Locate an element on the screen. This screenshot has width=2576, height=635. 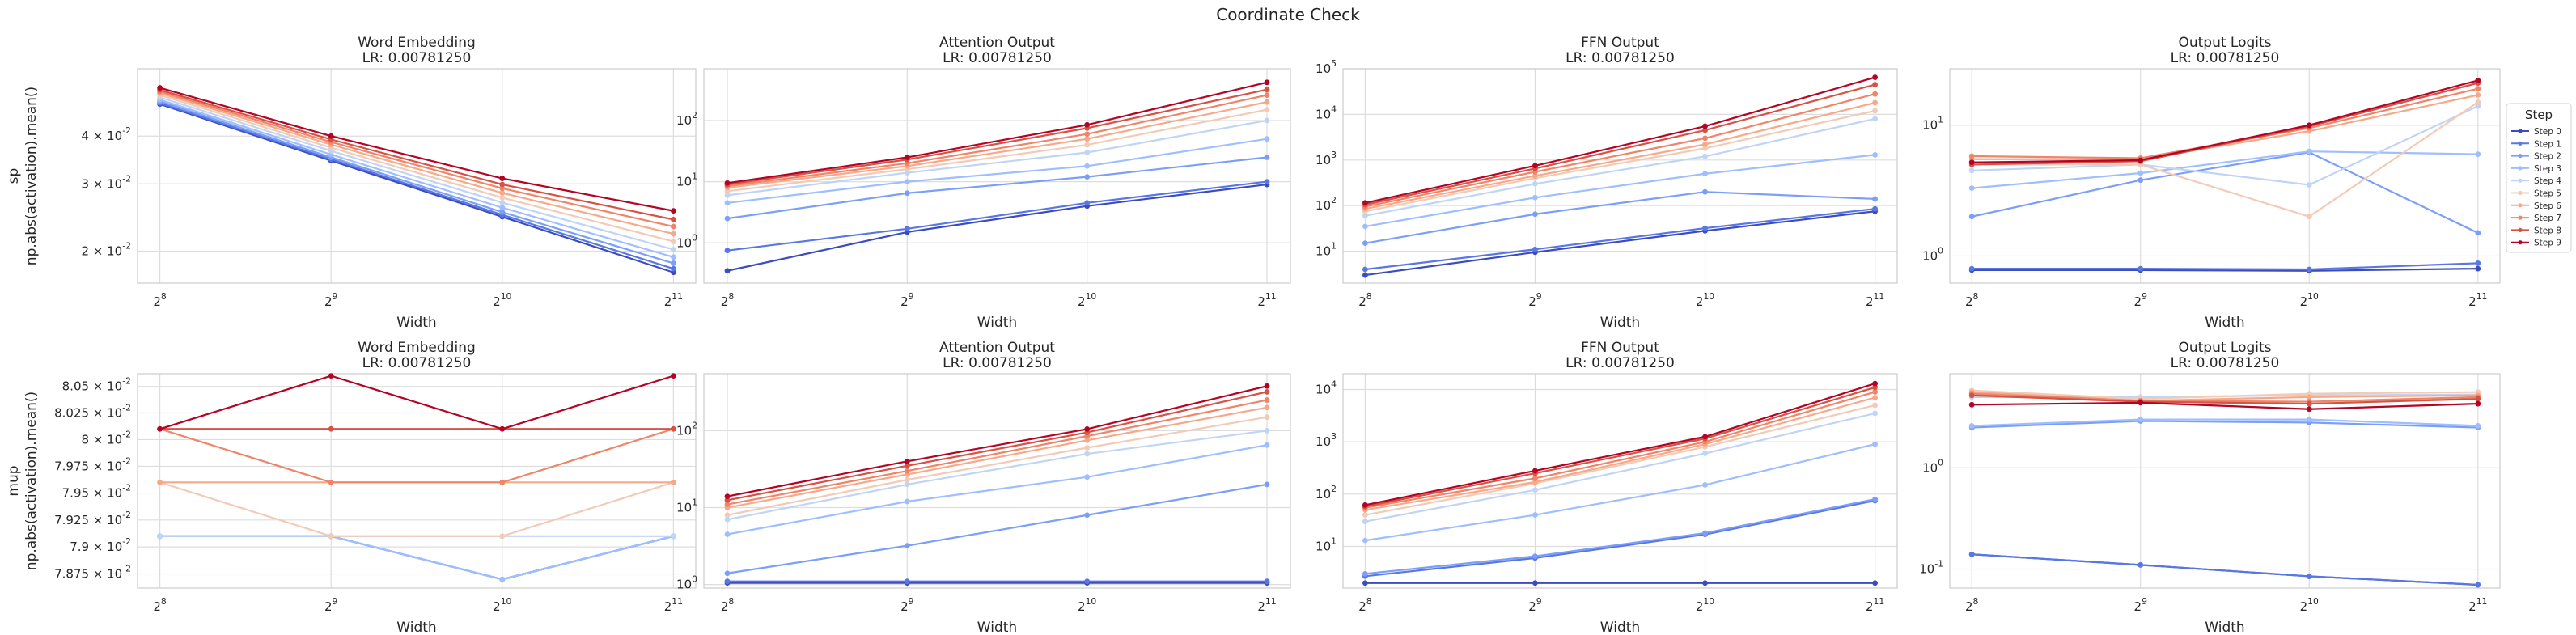
y-tick-label: 10⁰ is located at coordinates (1932, 254).